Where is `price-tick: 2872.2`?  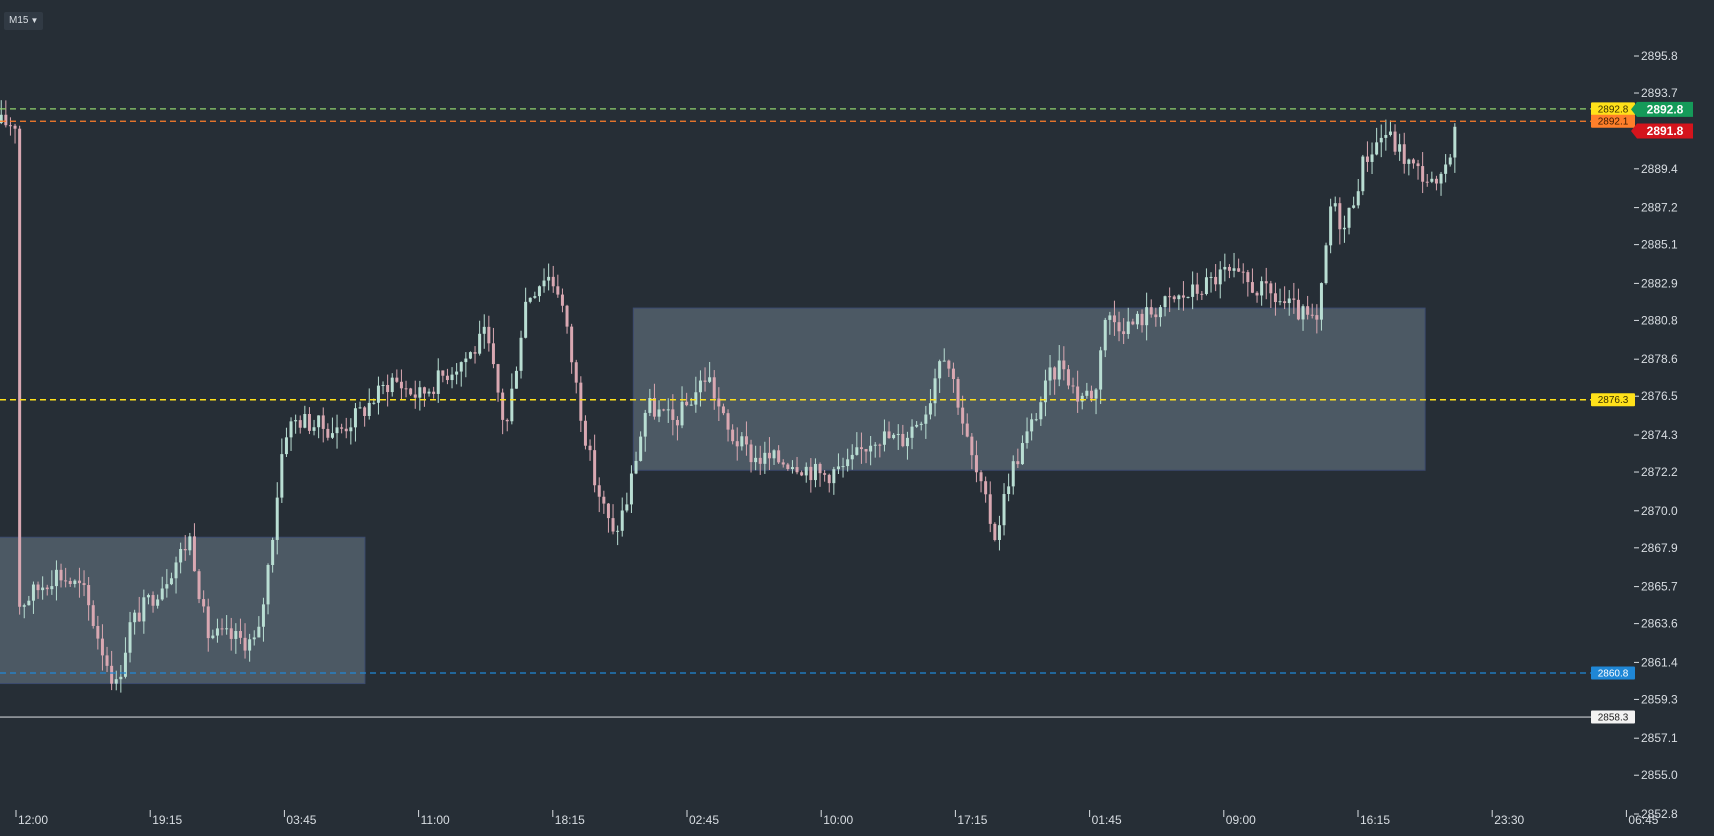 price-tick: 2872.2 is located at coordinates (1656, 472).